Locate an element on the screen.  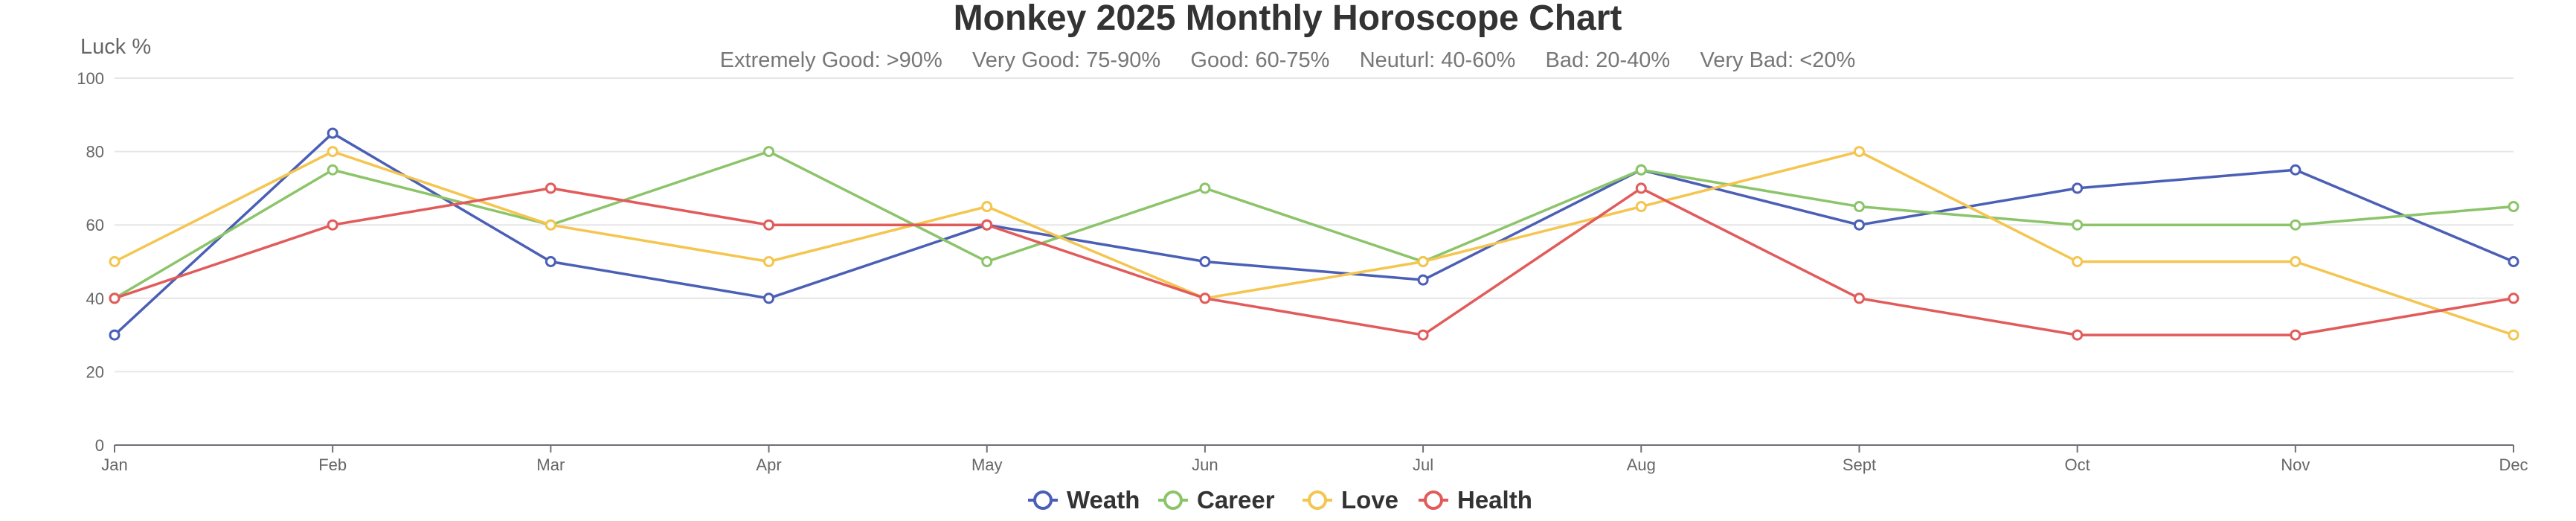
x-tick-label: May is located at coordinates (987, 465).